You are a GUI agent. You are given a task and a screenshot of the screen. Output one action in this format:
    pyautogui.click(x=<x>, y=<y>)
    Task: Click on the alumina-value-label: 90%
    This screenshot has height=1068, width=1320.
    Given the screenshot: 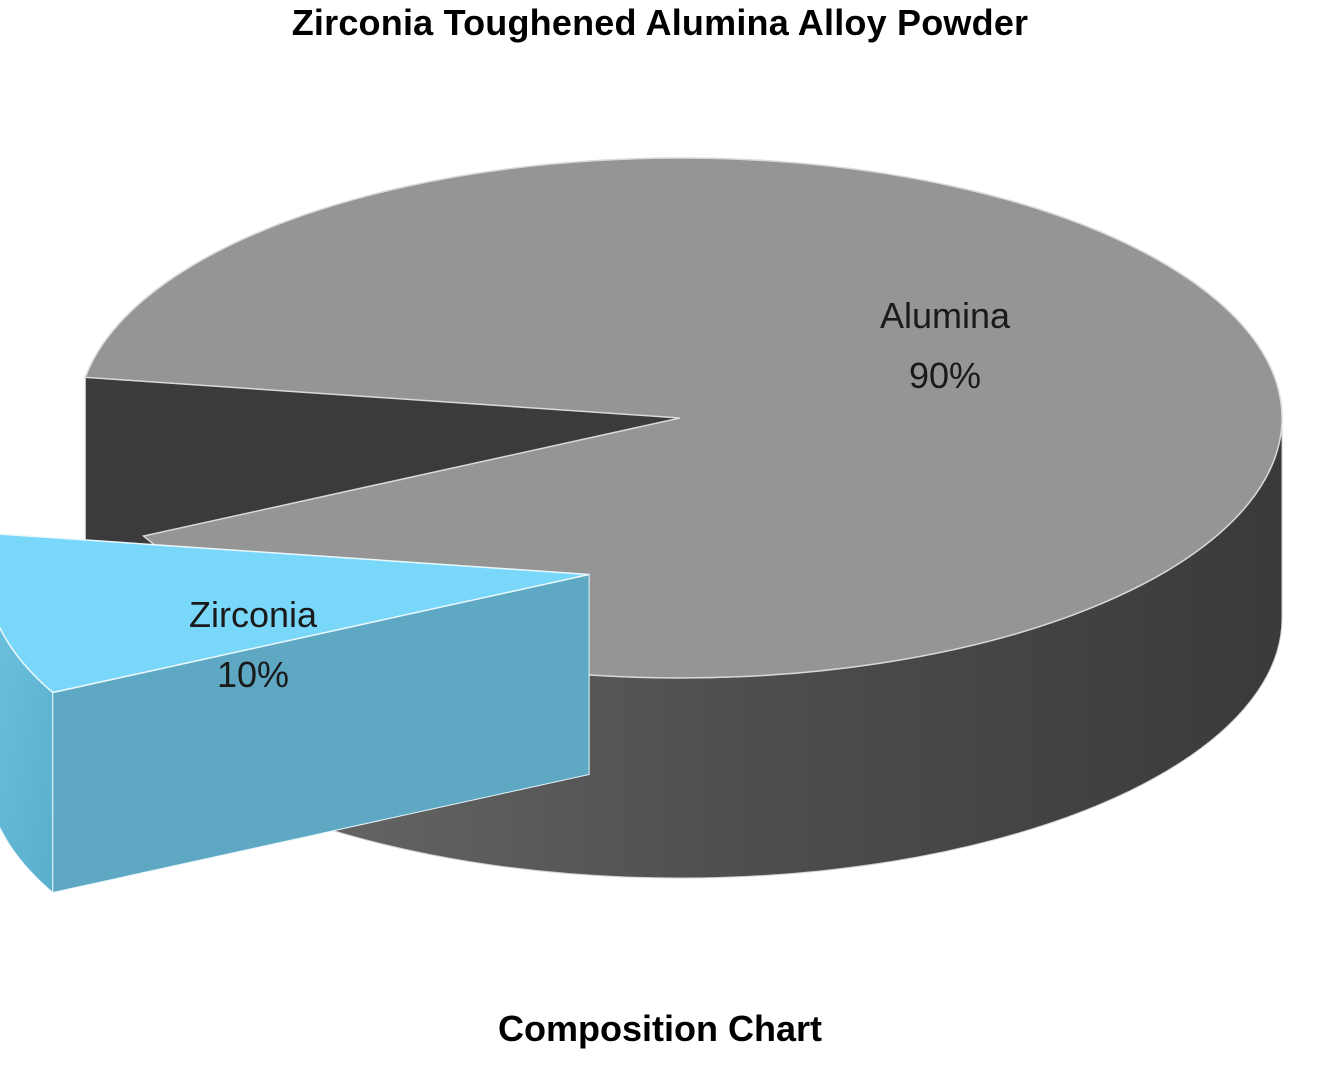 What is the action you would take?
    pyautogui.click(x=945, y=375)
    